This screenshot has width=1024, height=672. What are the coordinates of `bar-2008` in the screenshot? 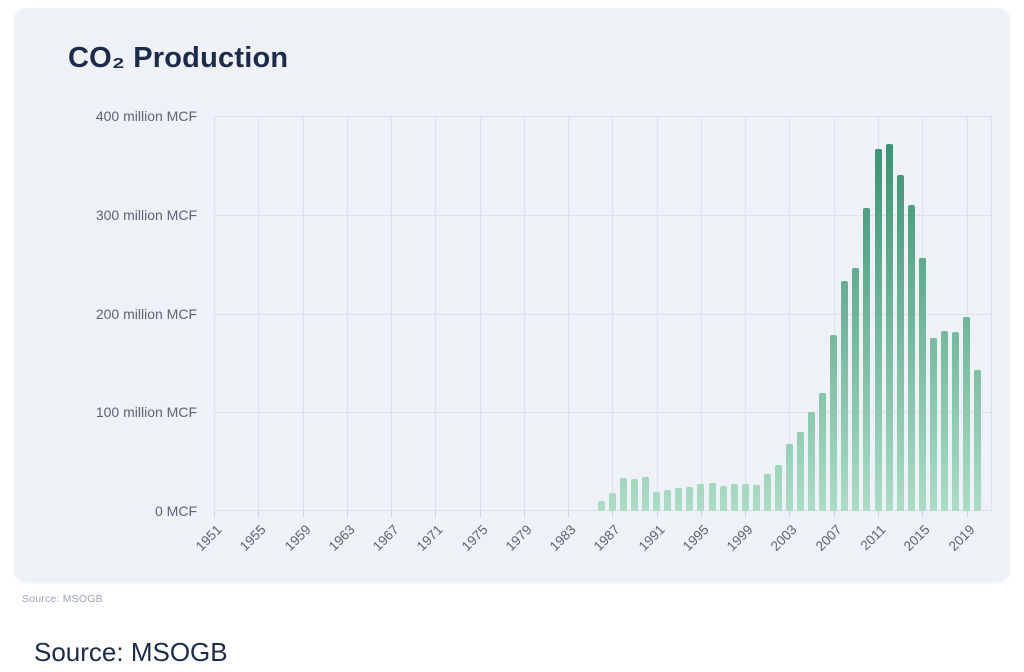 It's located at (845, 395).